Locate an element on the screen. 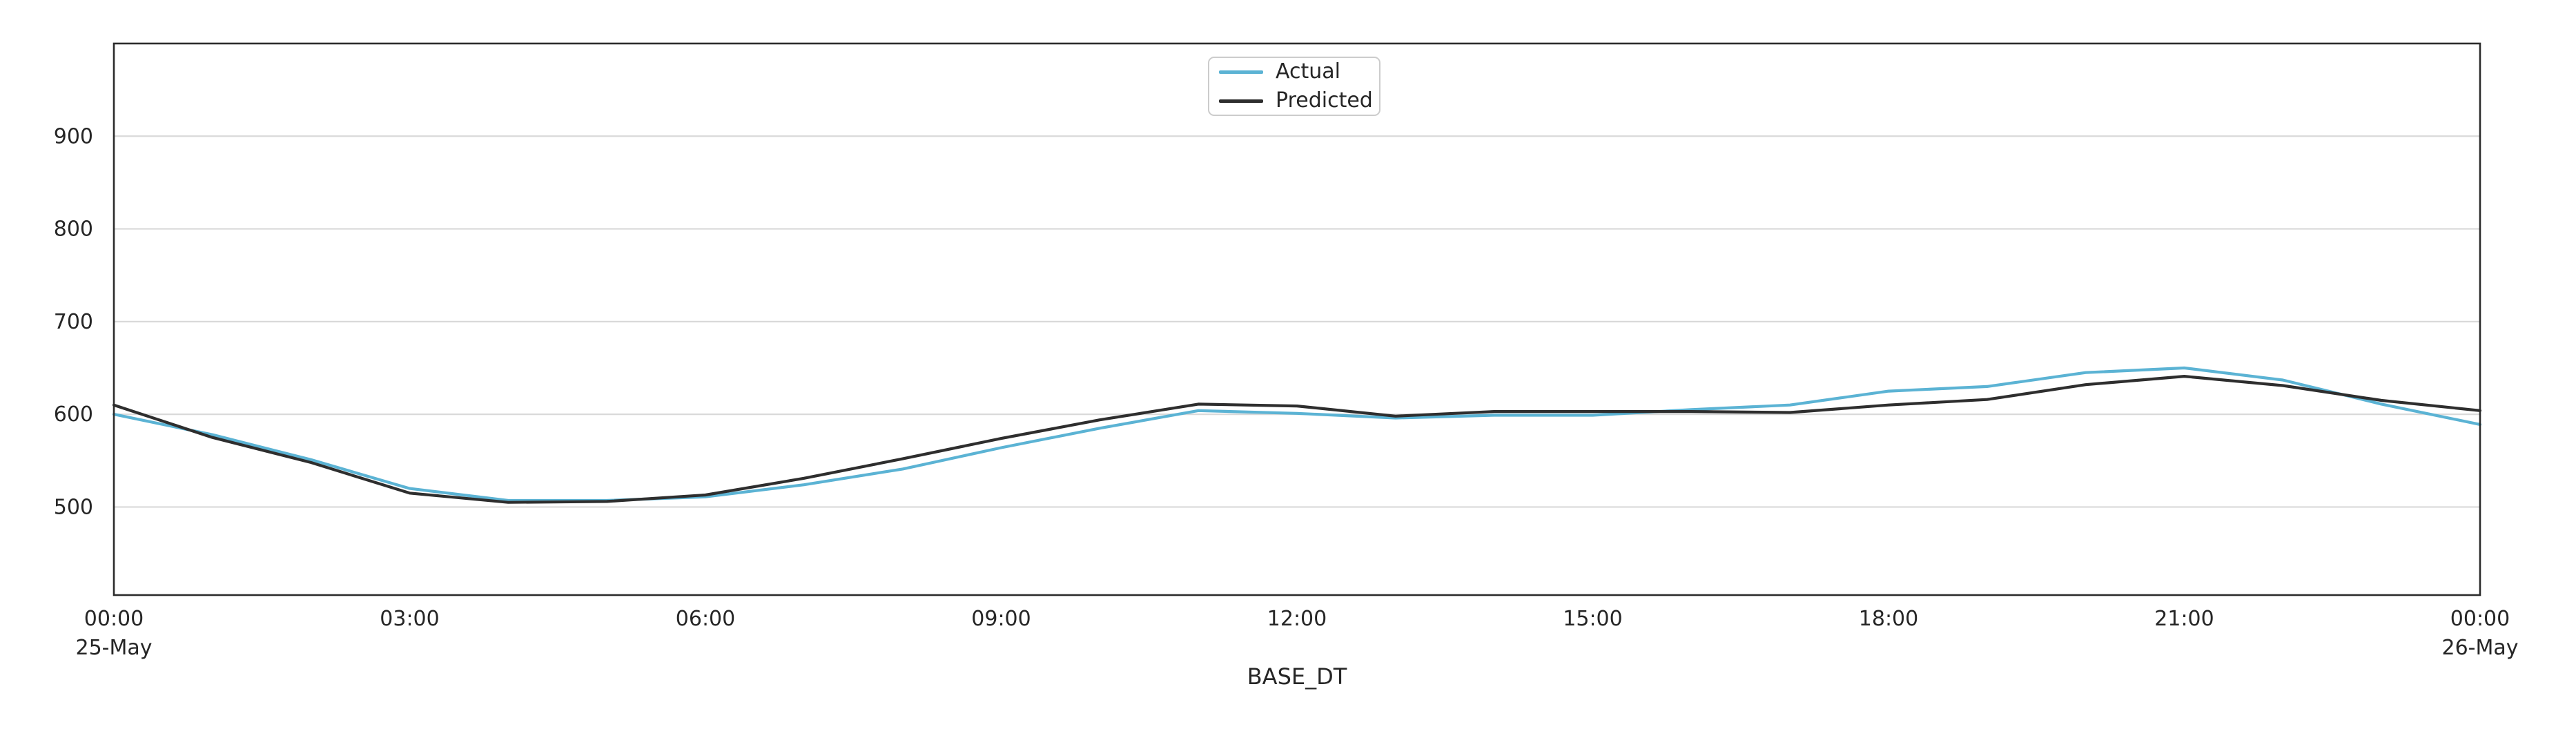  x-axis-label: BASE_DT is located at coordinates (1297, 676).